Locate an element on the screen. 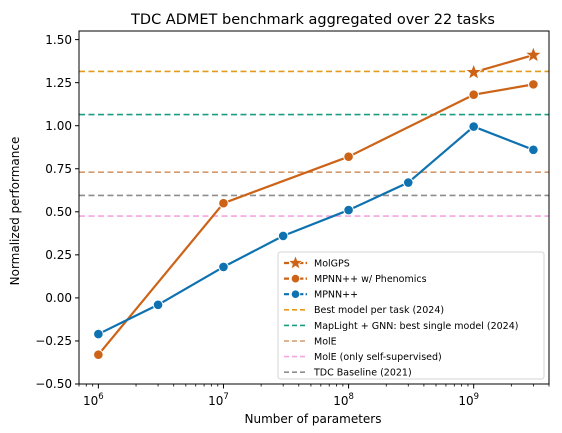 The width and height of the screenshot is (562, 433). series-line is located at coordinates (503, 64).